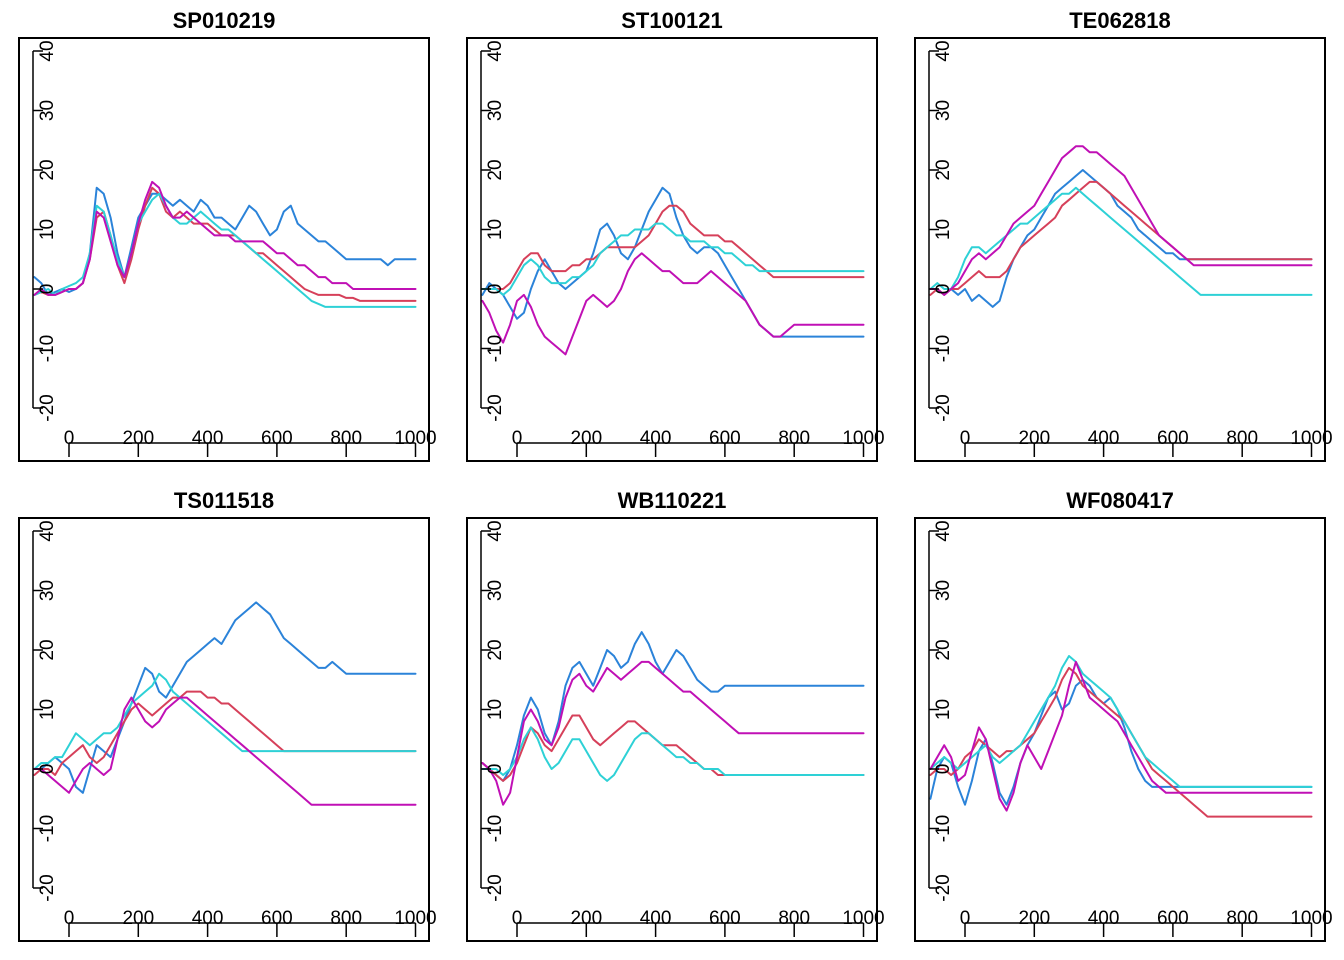 The height and width of the screenshot is (960, 1344). What do you see at coordinates (224, 500) in the screenshot?
I see `panel-title: TS011518` at bounding box center [224, 500].